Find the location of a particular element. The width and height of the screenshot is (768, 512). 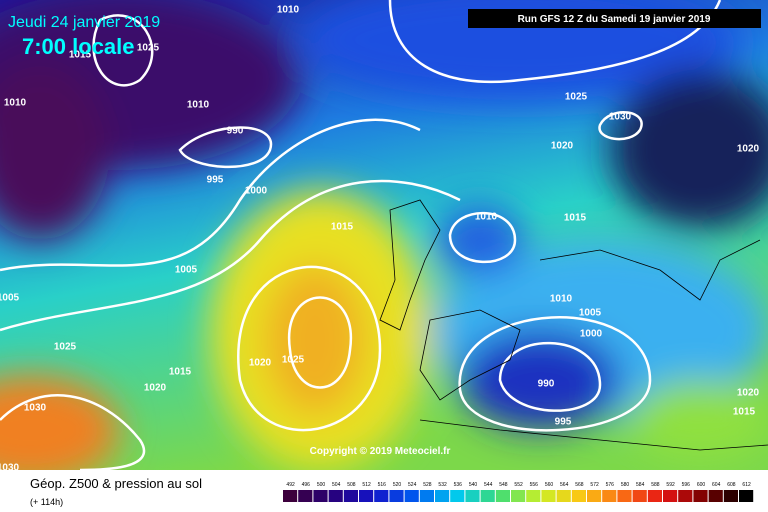

scale-label: 548 is located at coordinates (503, 485).